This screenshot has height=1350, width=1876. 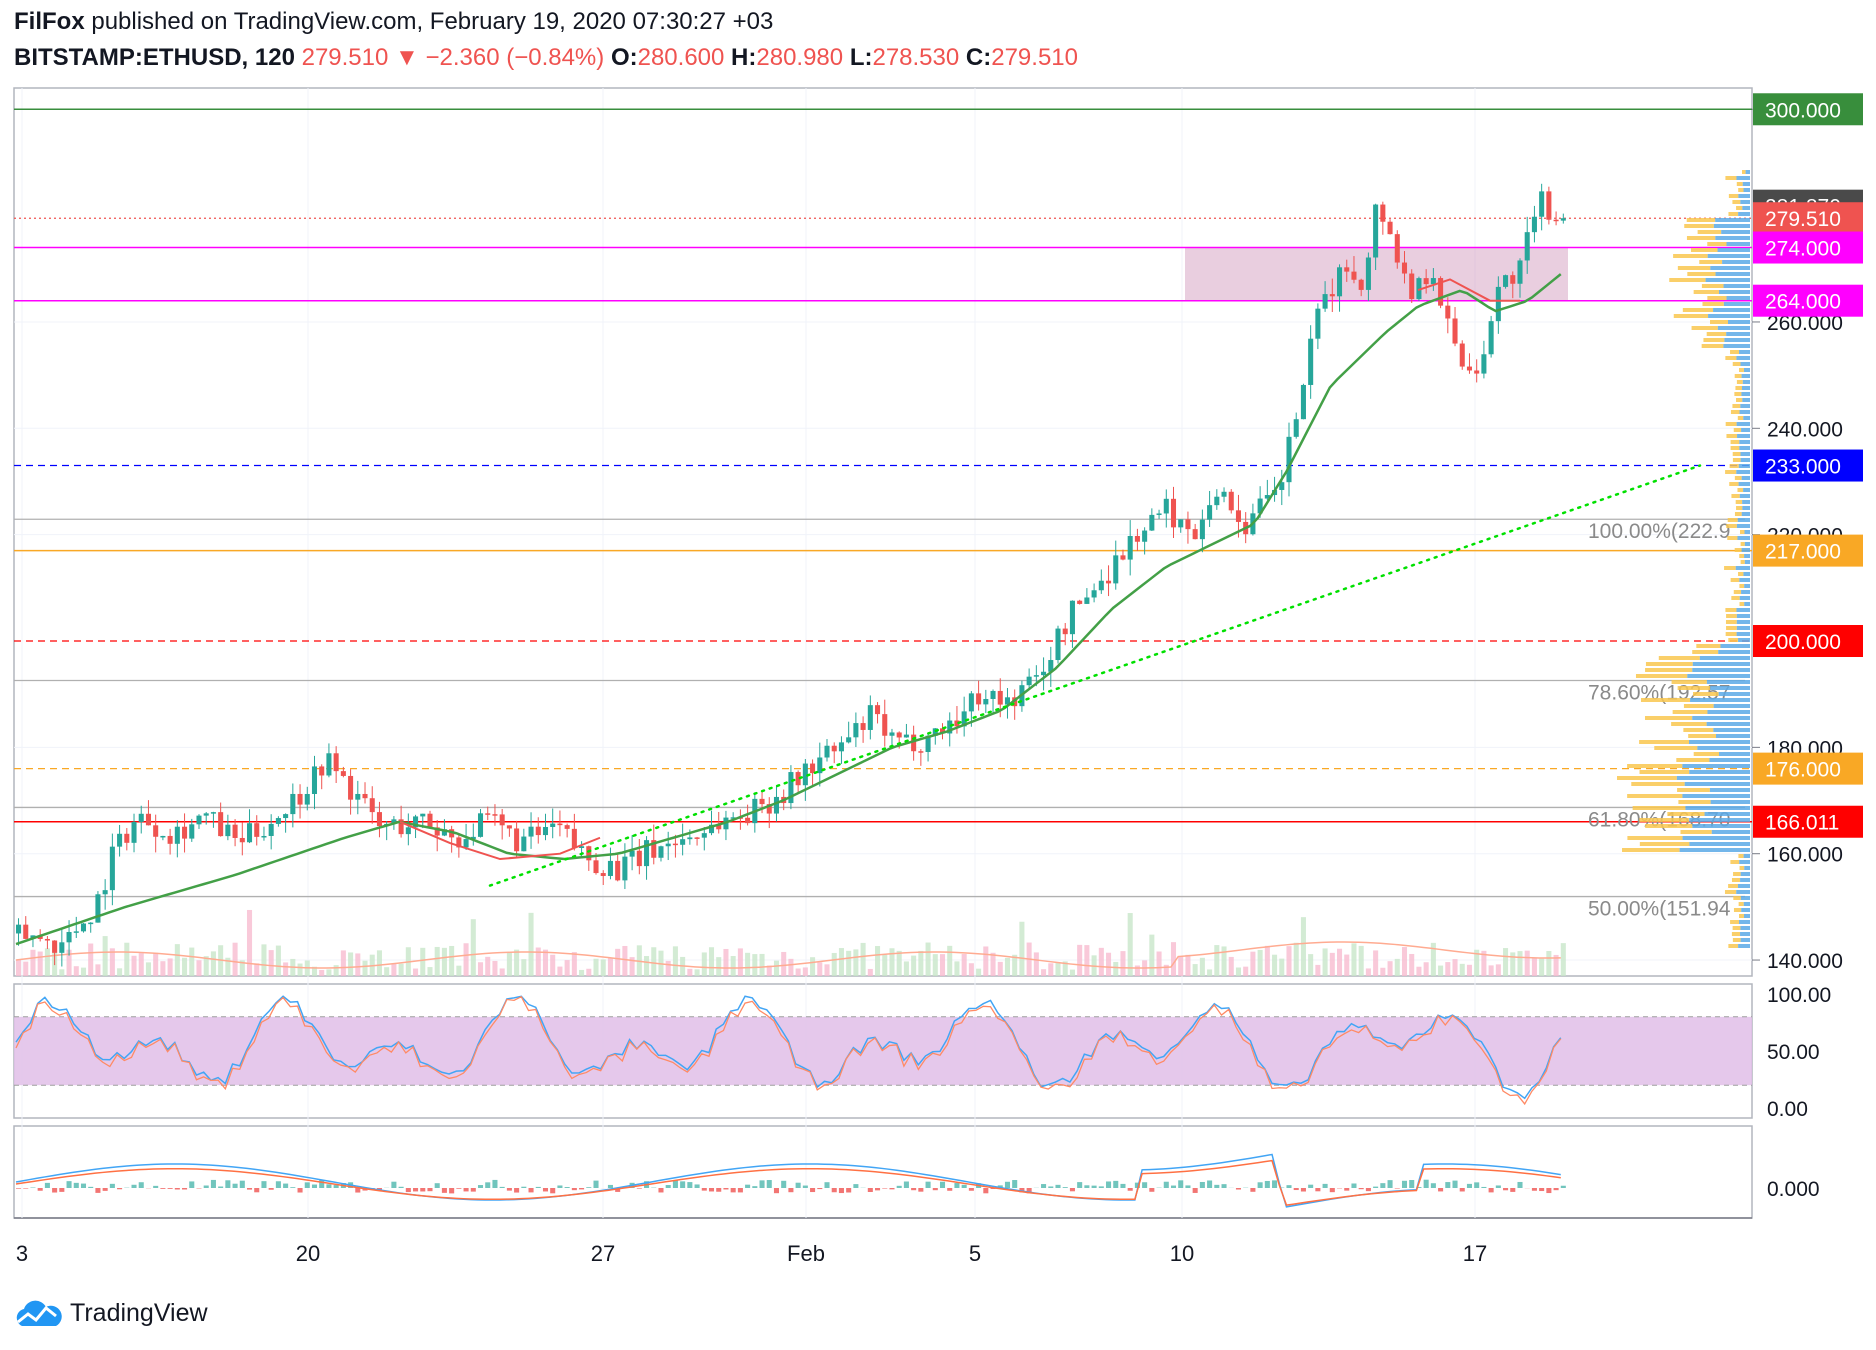 I want to click on tradingview-logo: TradingView, so click(x=110, y=1313).